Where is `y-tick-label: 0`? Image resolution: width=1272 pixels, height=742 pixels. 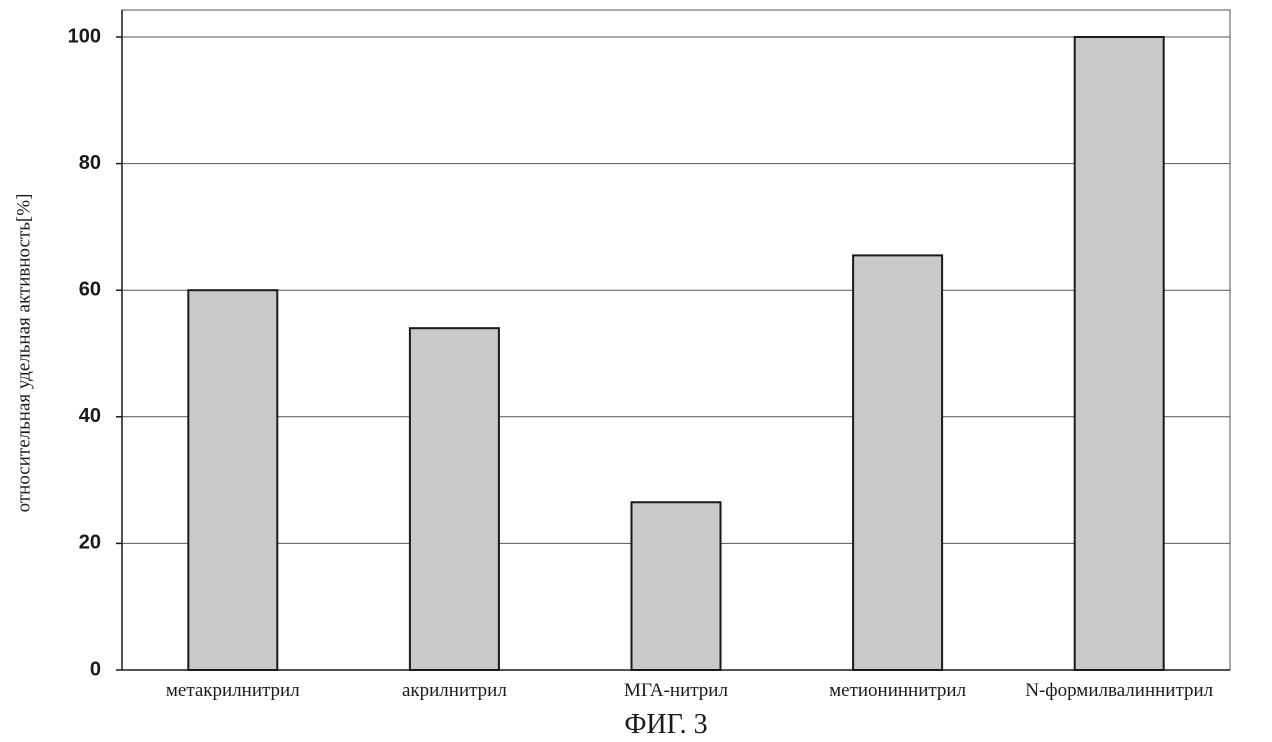
y-tick-label: 0 is located at coordinates (95, 669).